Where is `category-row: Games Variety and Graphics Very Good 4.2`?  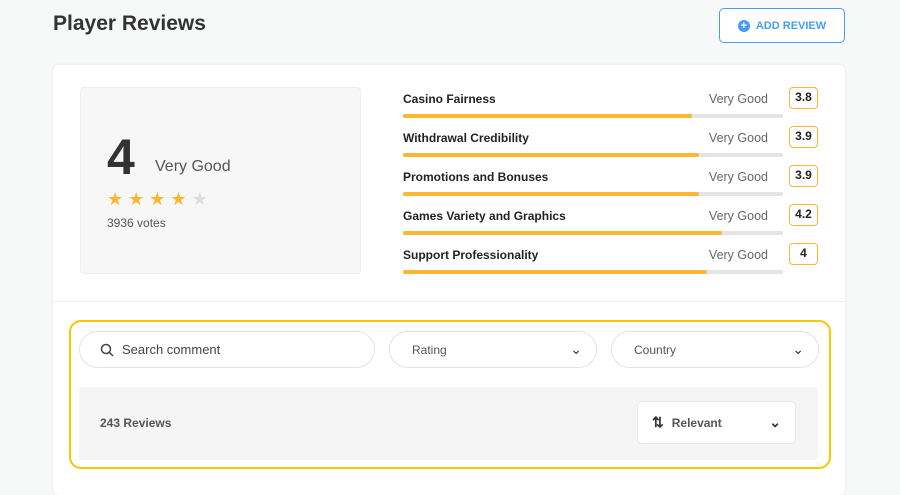
category-row: Games Variety and Graphics Very Good 4.2 is located at coordinates (610, 223).